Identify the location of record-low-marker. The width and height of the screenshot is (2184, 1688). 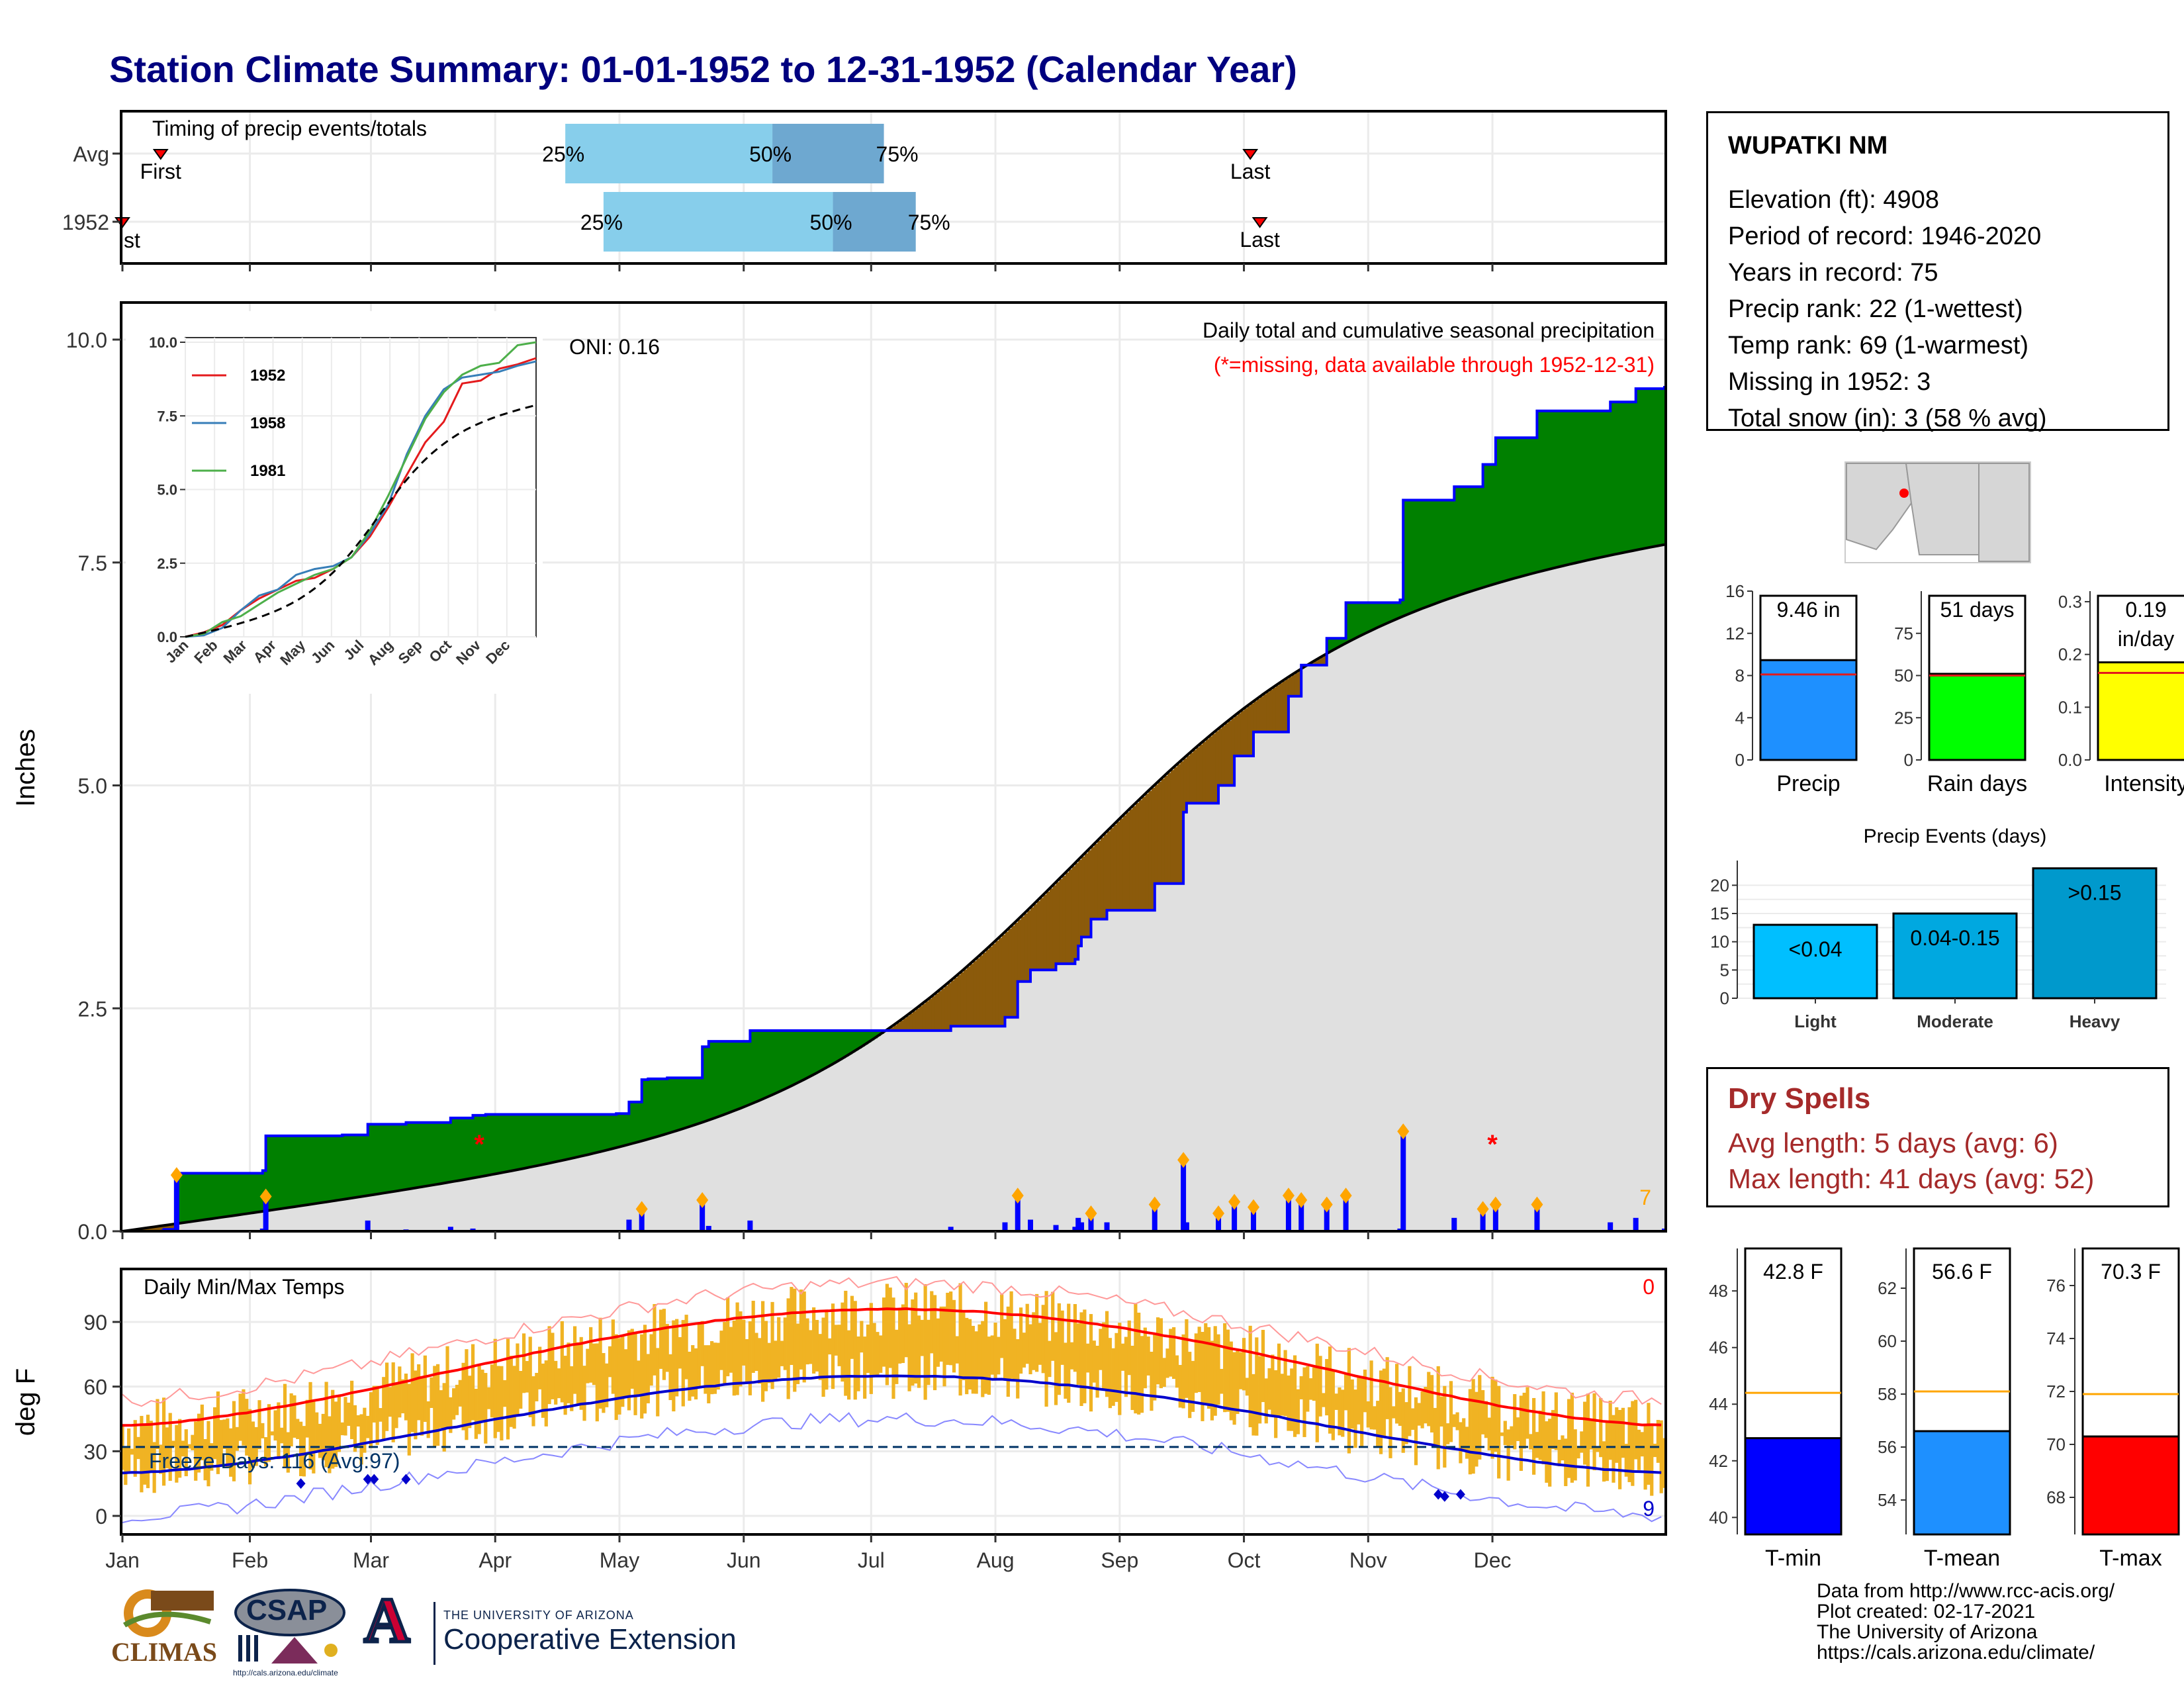
(368, 1479).